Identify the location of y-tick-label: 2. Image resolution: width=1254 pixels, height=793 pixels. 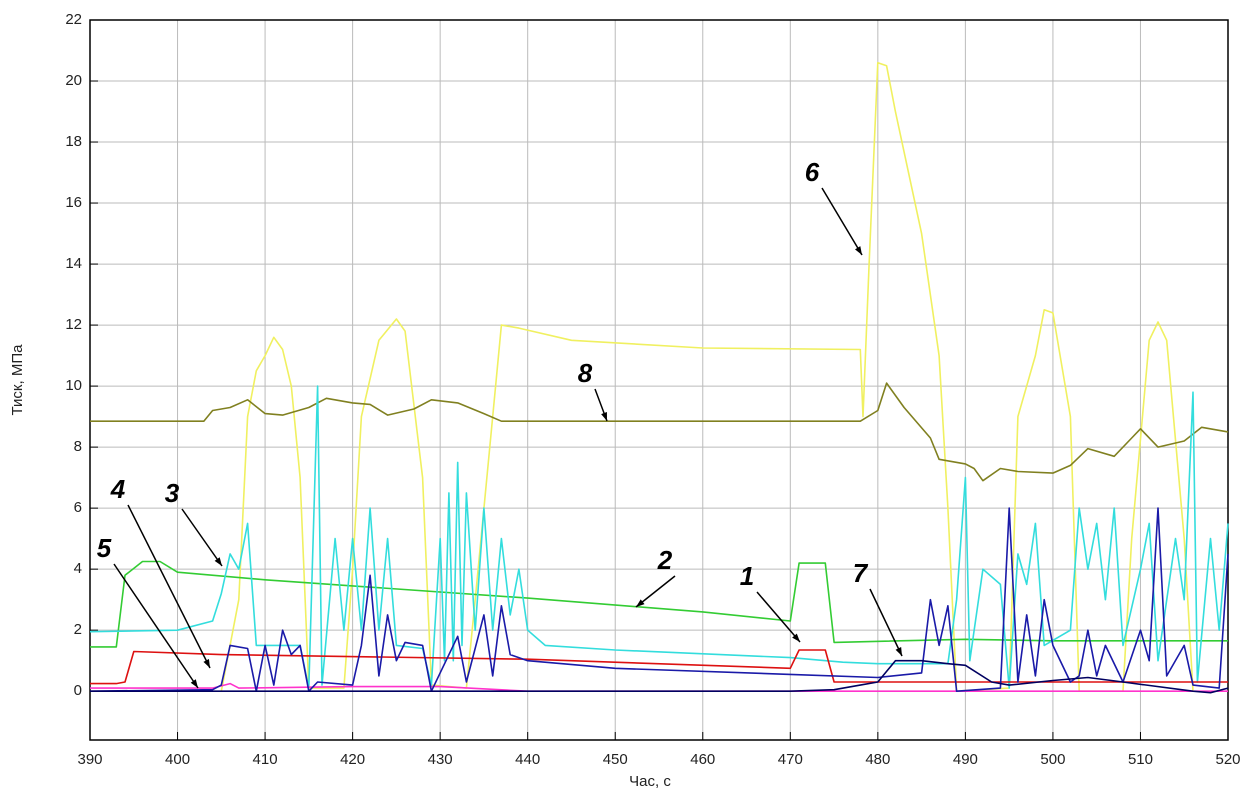
(78, 629).